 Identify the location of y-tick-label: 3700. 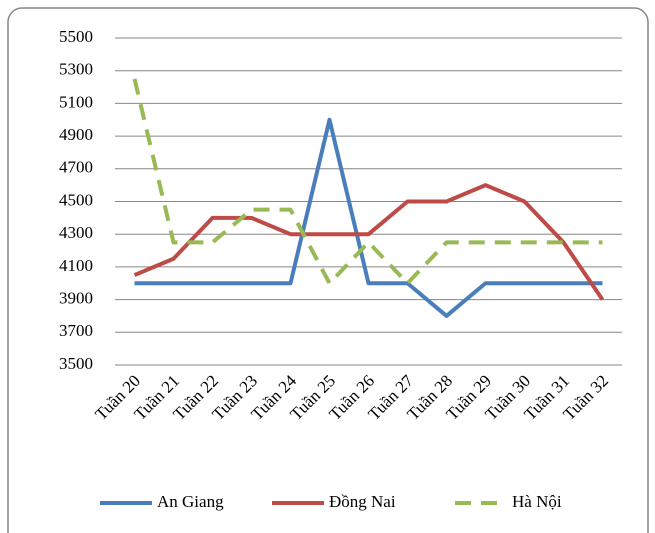
(76, 330).